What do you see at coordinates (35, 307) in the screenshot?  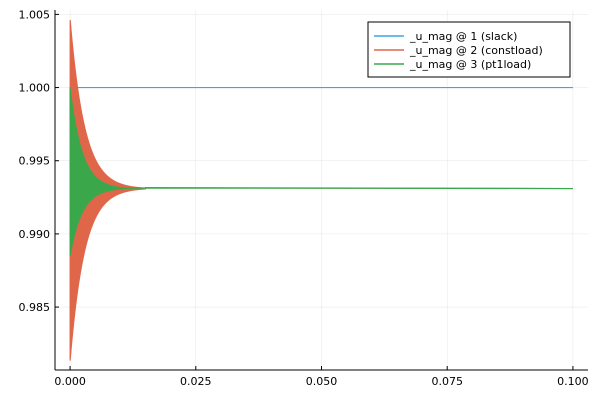 I see `y-tick-label: 0.985` at bounding box center [35, 307].